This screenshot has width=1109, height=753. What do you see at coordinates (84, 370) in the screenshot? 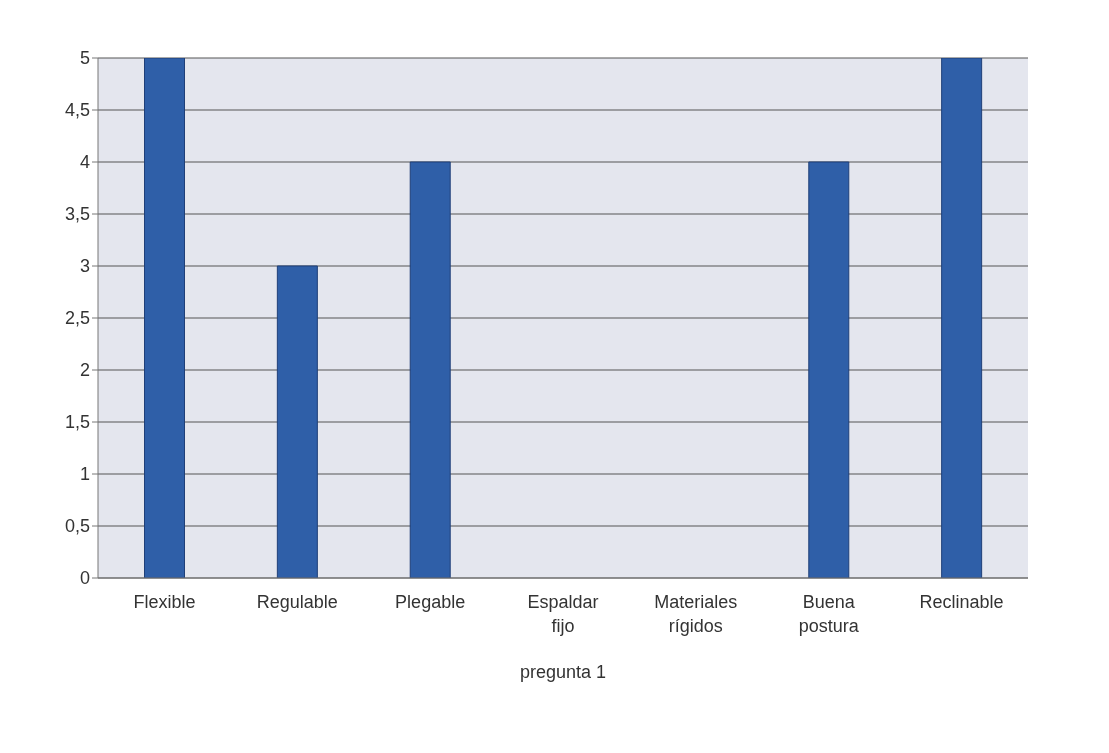
I see `y-tick-label: 2` at bounding box center [84, 370].